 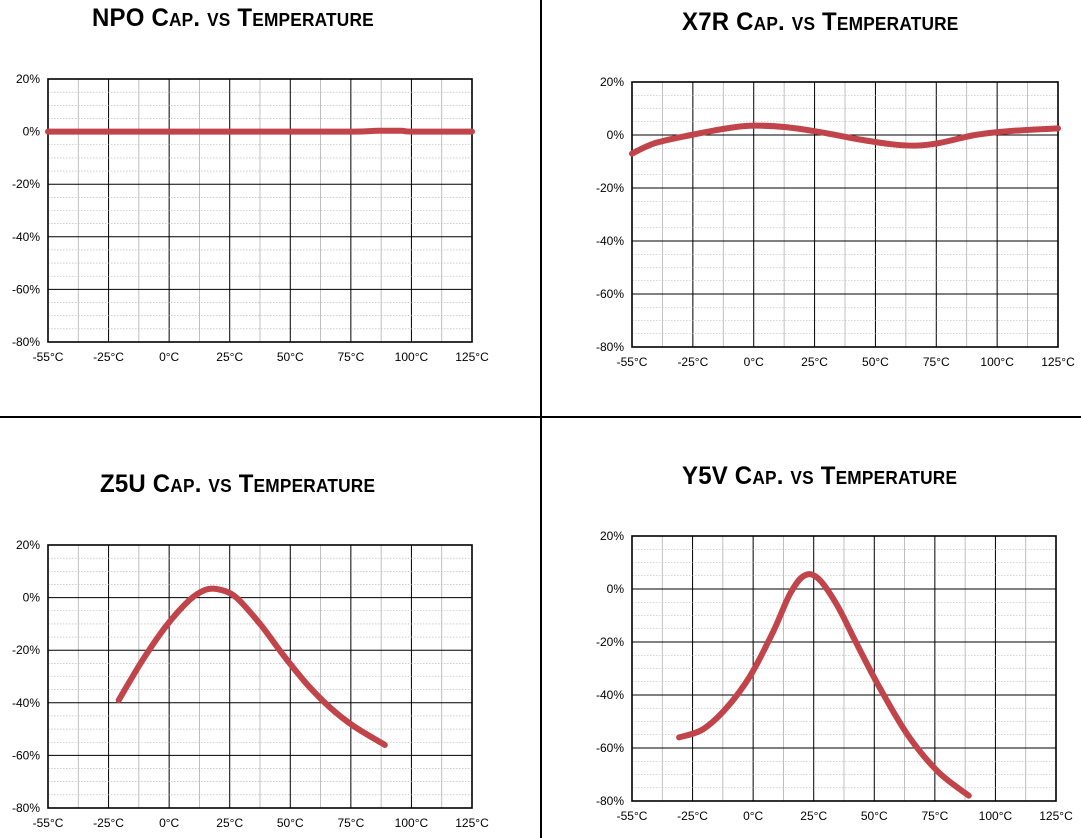 I want to click on vertical-divider, so click(x=541, y=419).